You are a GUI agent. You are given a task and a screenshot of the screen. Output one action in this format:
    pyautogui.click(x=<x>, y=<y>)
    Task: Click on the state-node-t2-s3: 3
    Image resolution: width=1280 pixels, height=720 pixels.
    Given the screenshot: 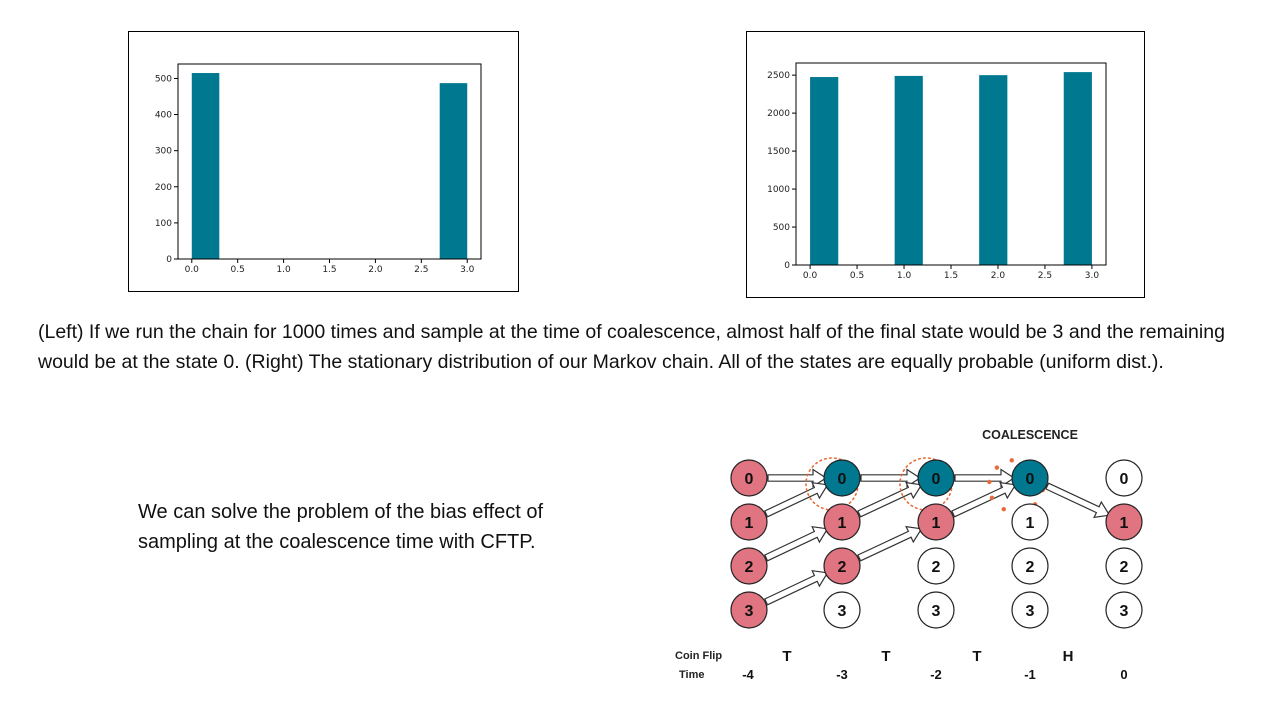 What is the action you would take?
    pyautogui.click(x=936, y=610)
    